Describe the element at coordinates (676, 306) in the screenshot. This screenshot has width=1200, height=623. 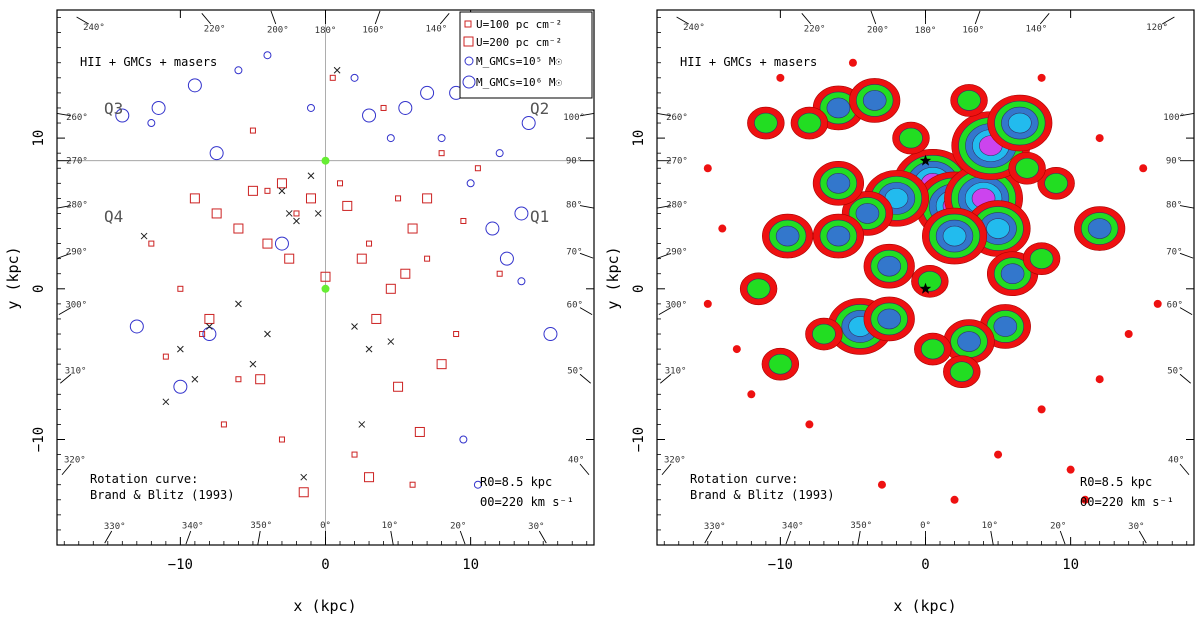
I see `right-longitude-label: 300°` at that location.